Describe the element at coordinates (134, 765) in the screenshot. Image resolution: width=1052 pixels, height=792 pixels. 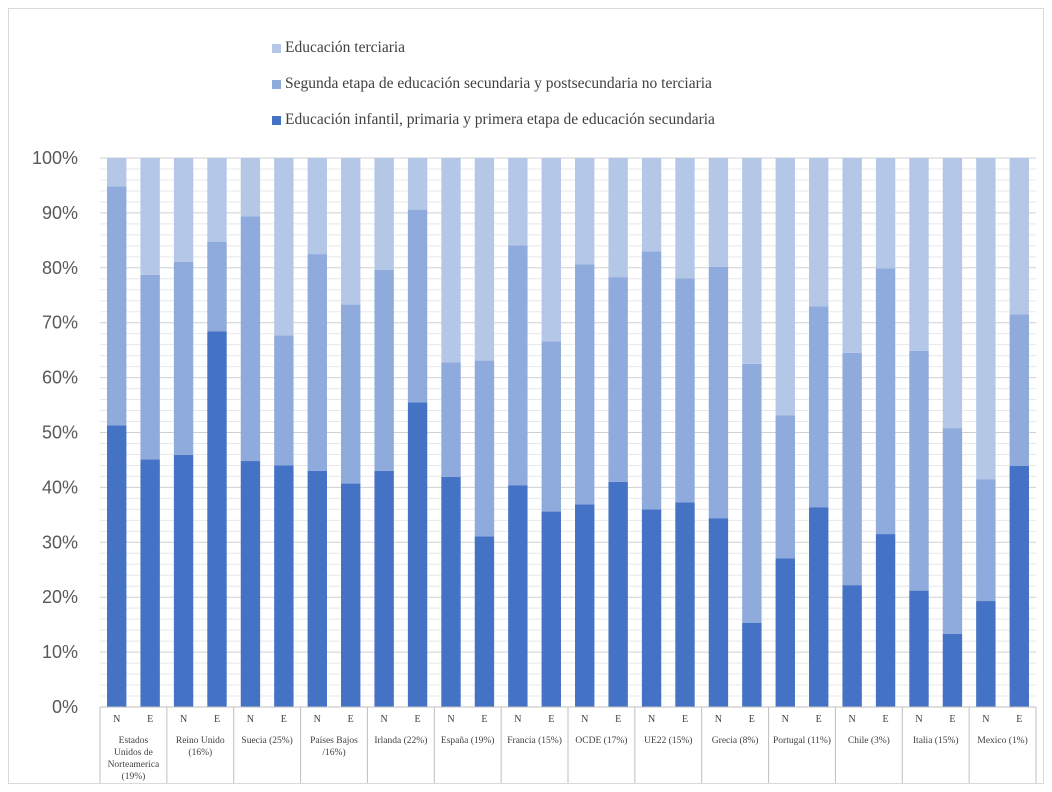
I see `x-group-label: Norteamerica` at that location.